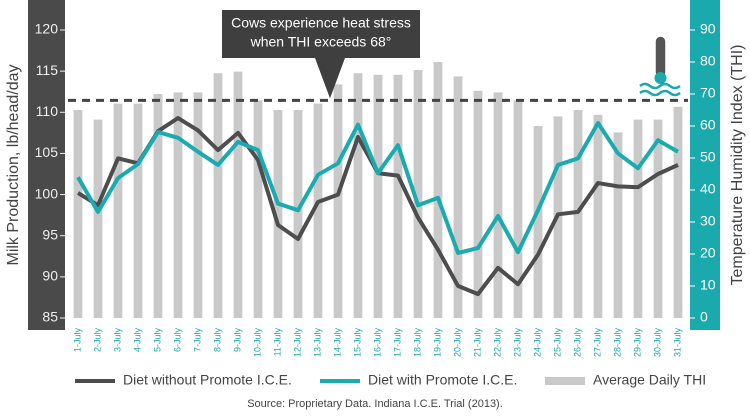  I want to click on y-tick-label: 105, so click(47, 152).